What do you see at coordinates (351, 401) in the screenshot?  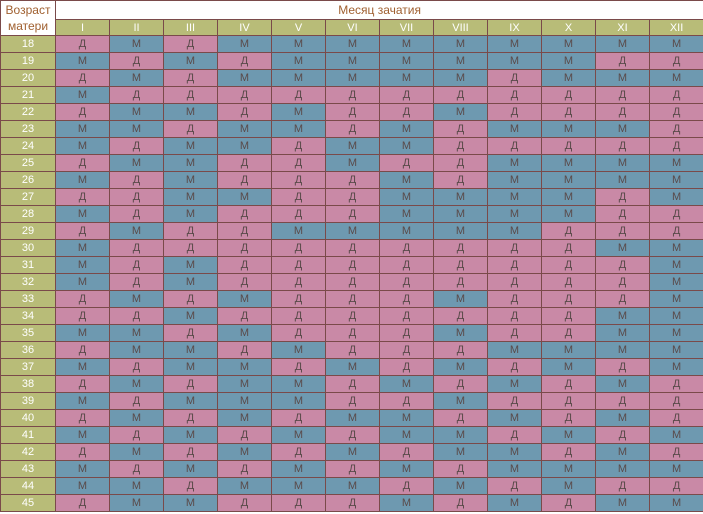 I see `table-row: 39 М Д М М М Д Д М Д Д Д Д` at bounding box center [351, 401].